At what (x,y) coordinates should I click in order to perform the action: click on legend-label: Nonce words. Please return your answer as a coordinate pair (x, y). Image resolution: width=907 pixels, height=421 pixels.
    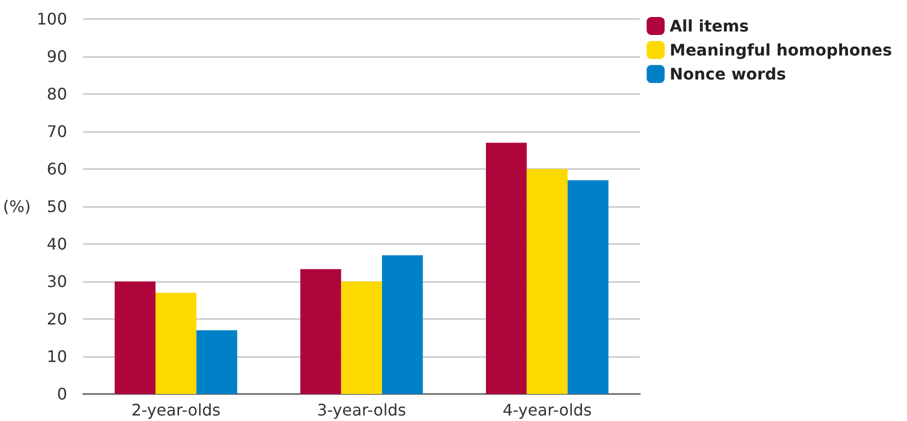
    Looking at the image, I should click on (728, 74).